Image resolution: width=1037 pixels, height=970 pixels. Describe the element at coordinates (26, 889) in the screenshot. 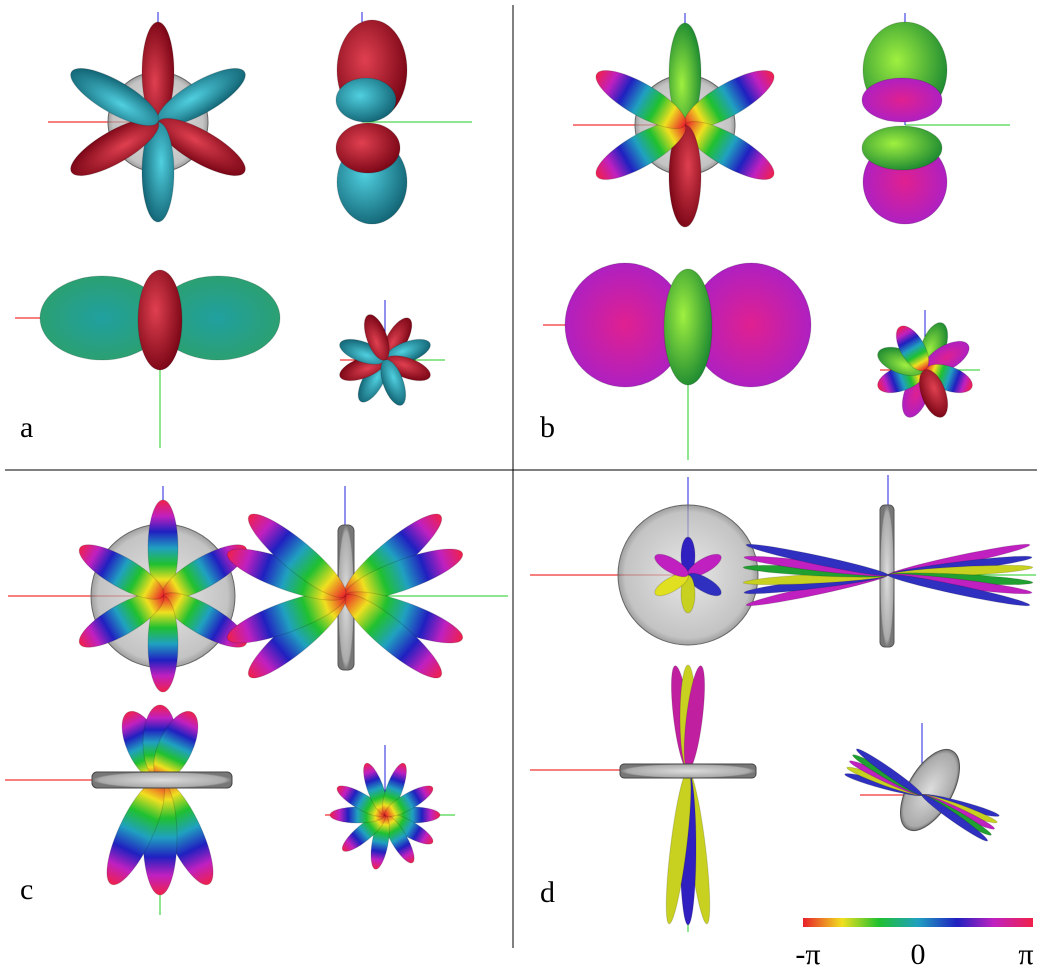

I see `panel-label: c` at that location.